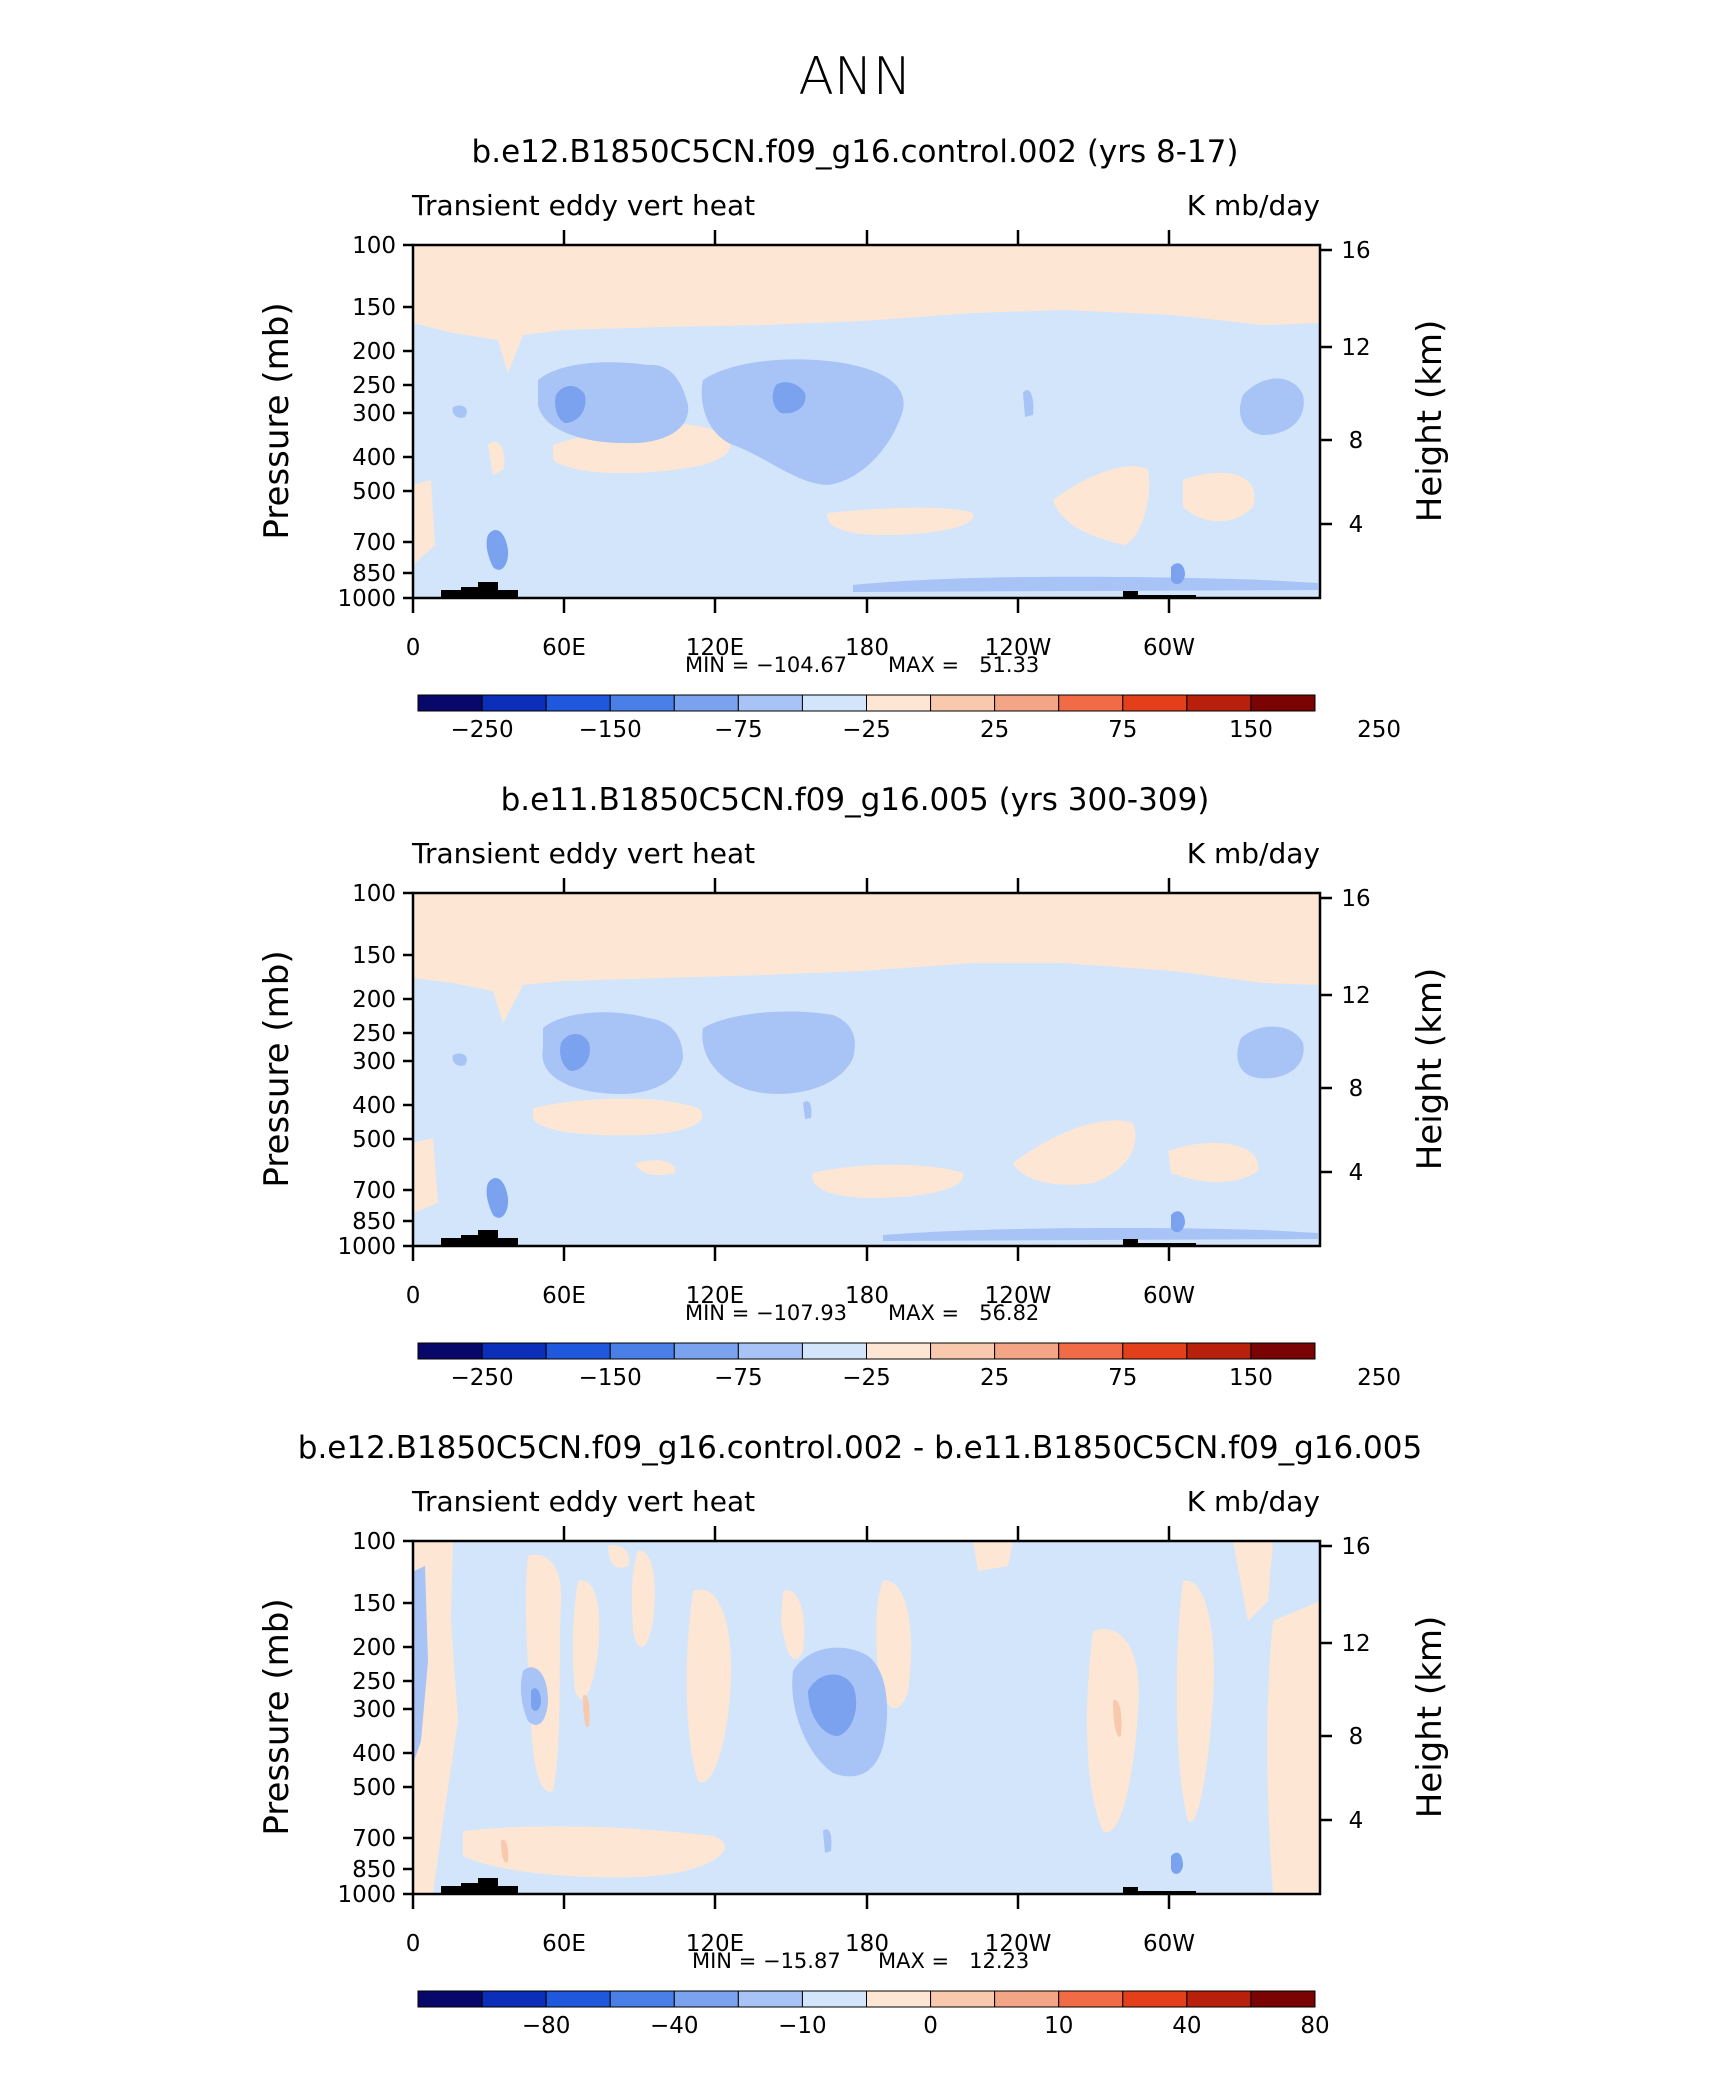  What do you see at coordinates (738, 1378) in the screenshot?
I see `colorbar-label: −75` at bounding box center [738, 1378].